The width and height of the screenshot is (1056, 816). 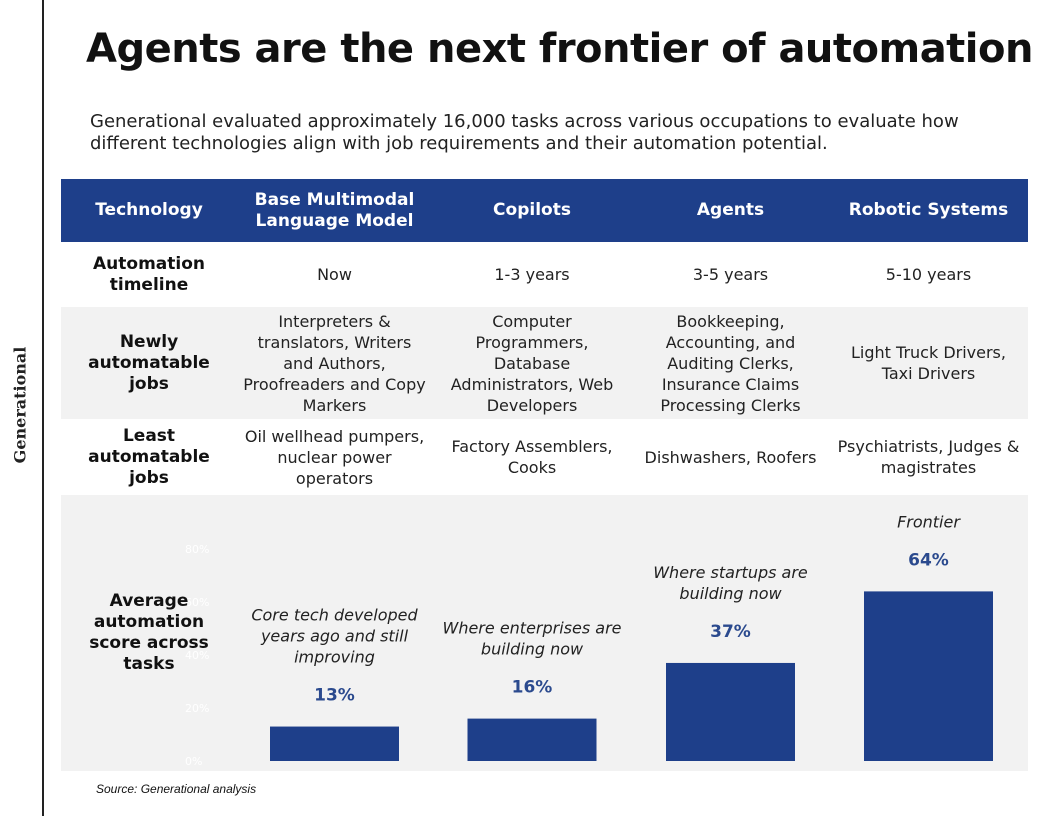 I want to click on source-note: Source: Generational analysis, so click(x=176, y=789).